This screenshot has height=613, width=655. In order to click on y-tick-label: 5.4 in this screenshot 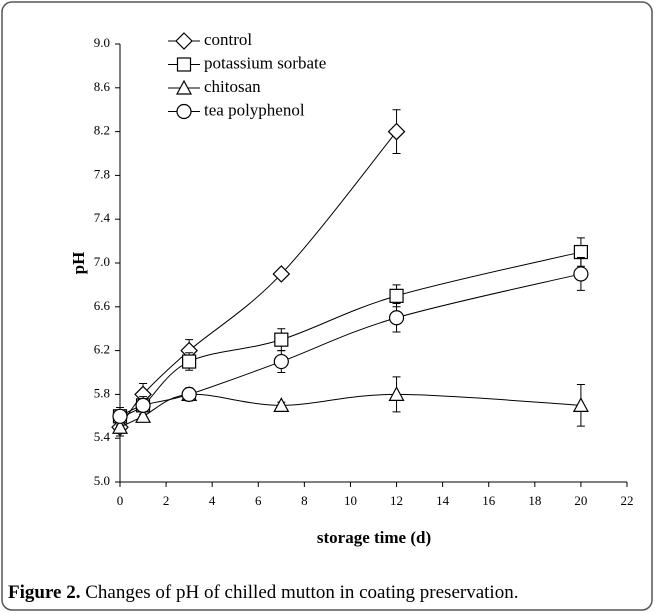, I will do `click(102, 436)`.